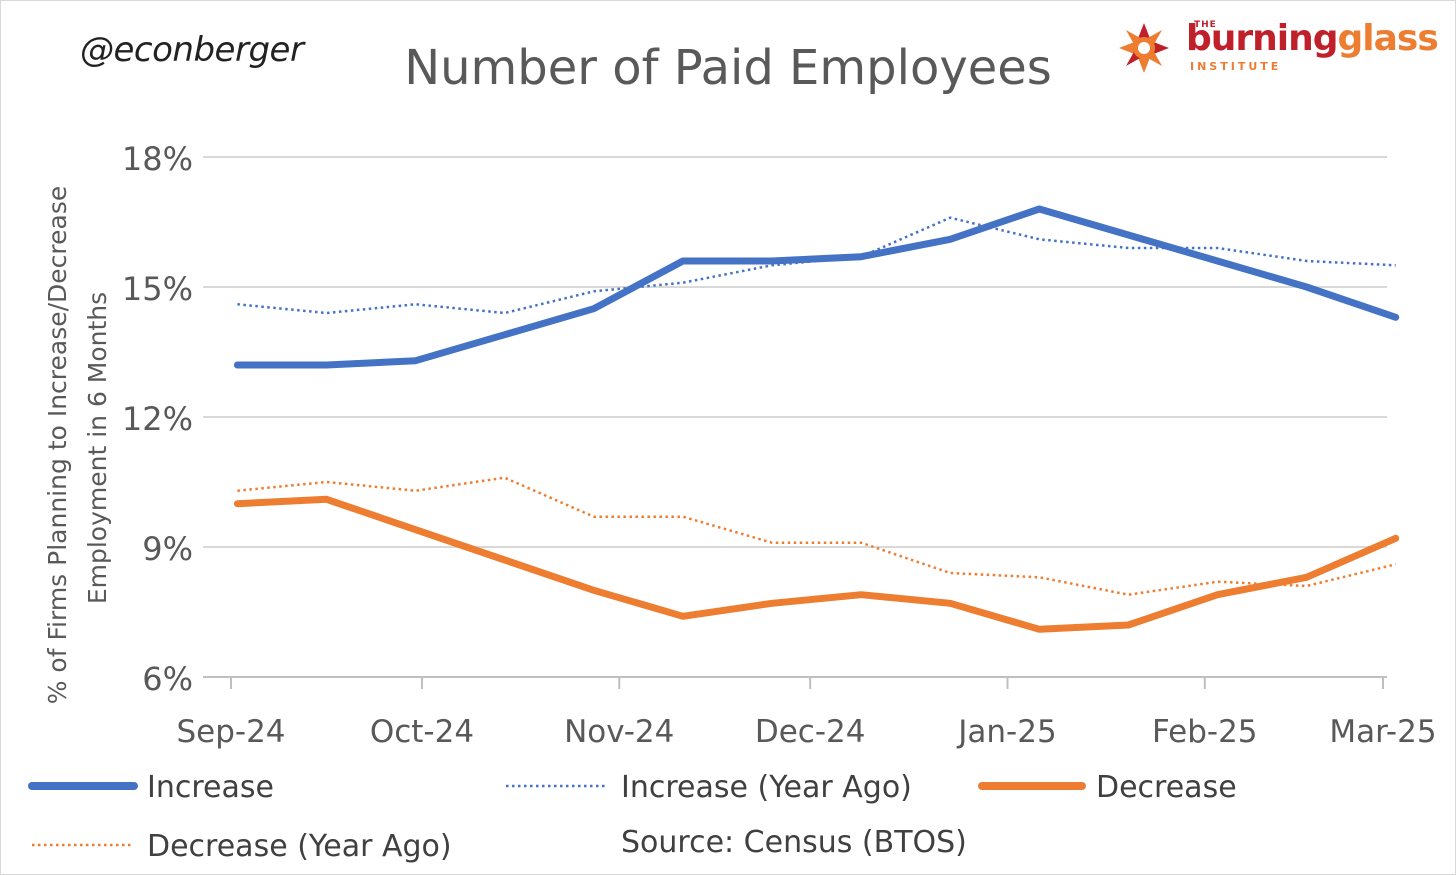 This screenshot has height=875, width=1456. Describe the element at coordinates (1262, 38) in the screenshot. I see `logo-word-burning: burning` at that location.